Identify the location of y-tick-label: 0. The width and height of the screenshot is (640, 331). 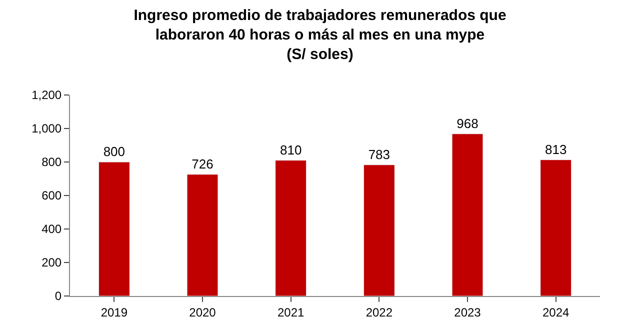
(58, 296).